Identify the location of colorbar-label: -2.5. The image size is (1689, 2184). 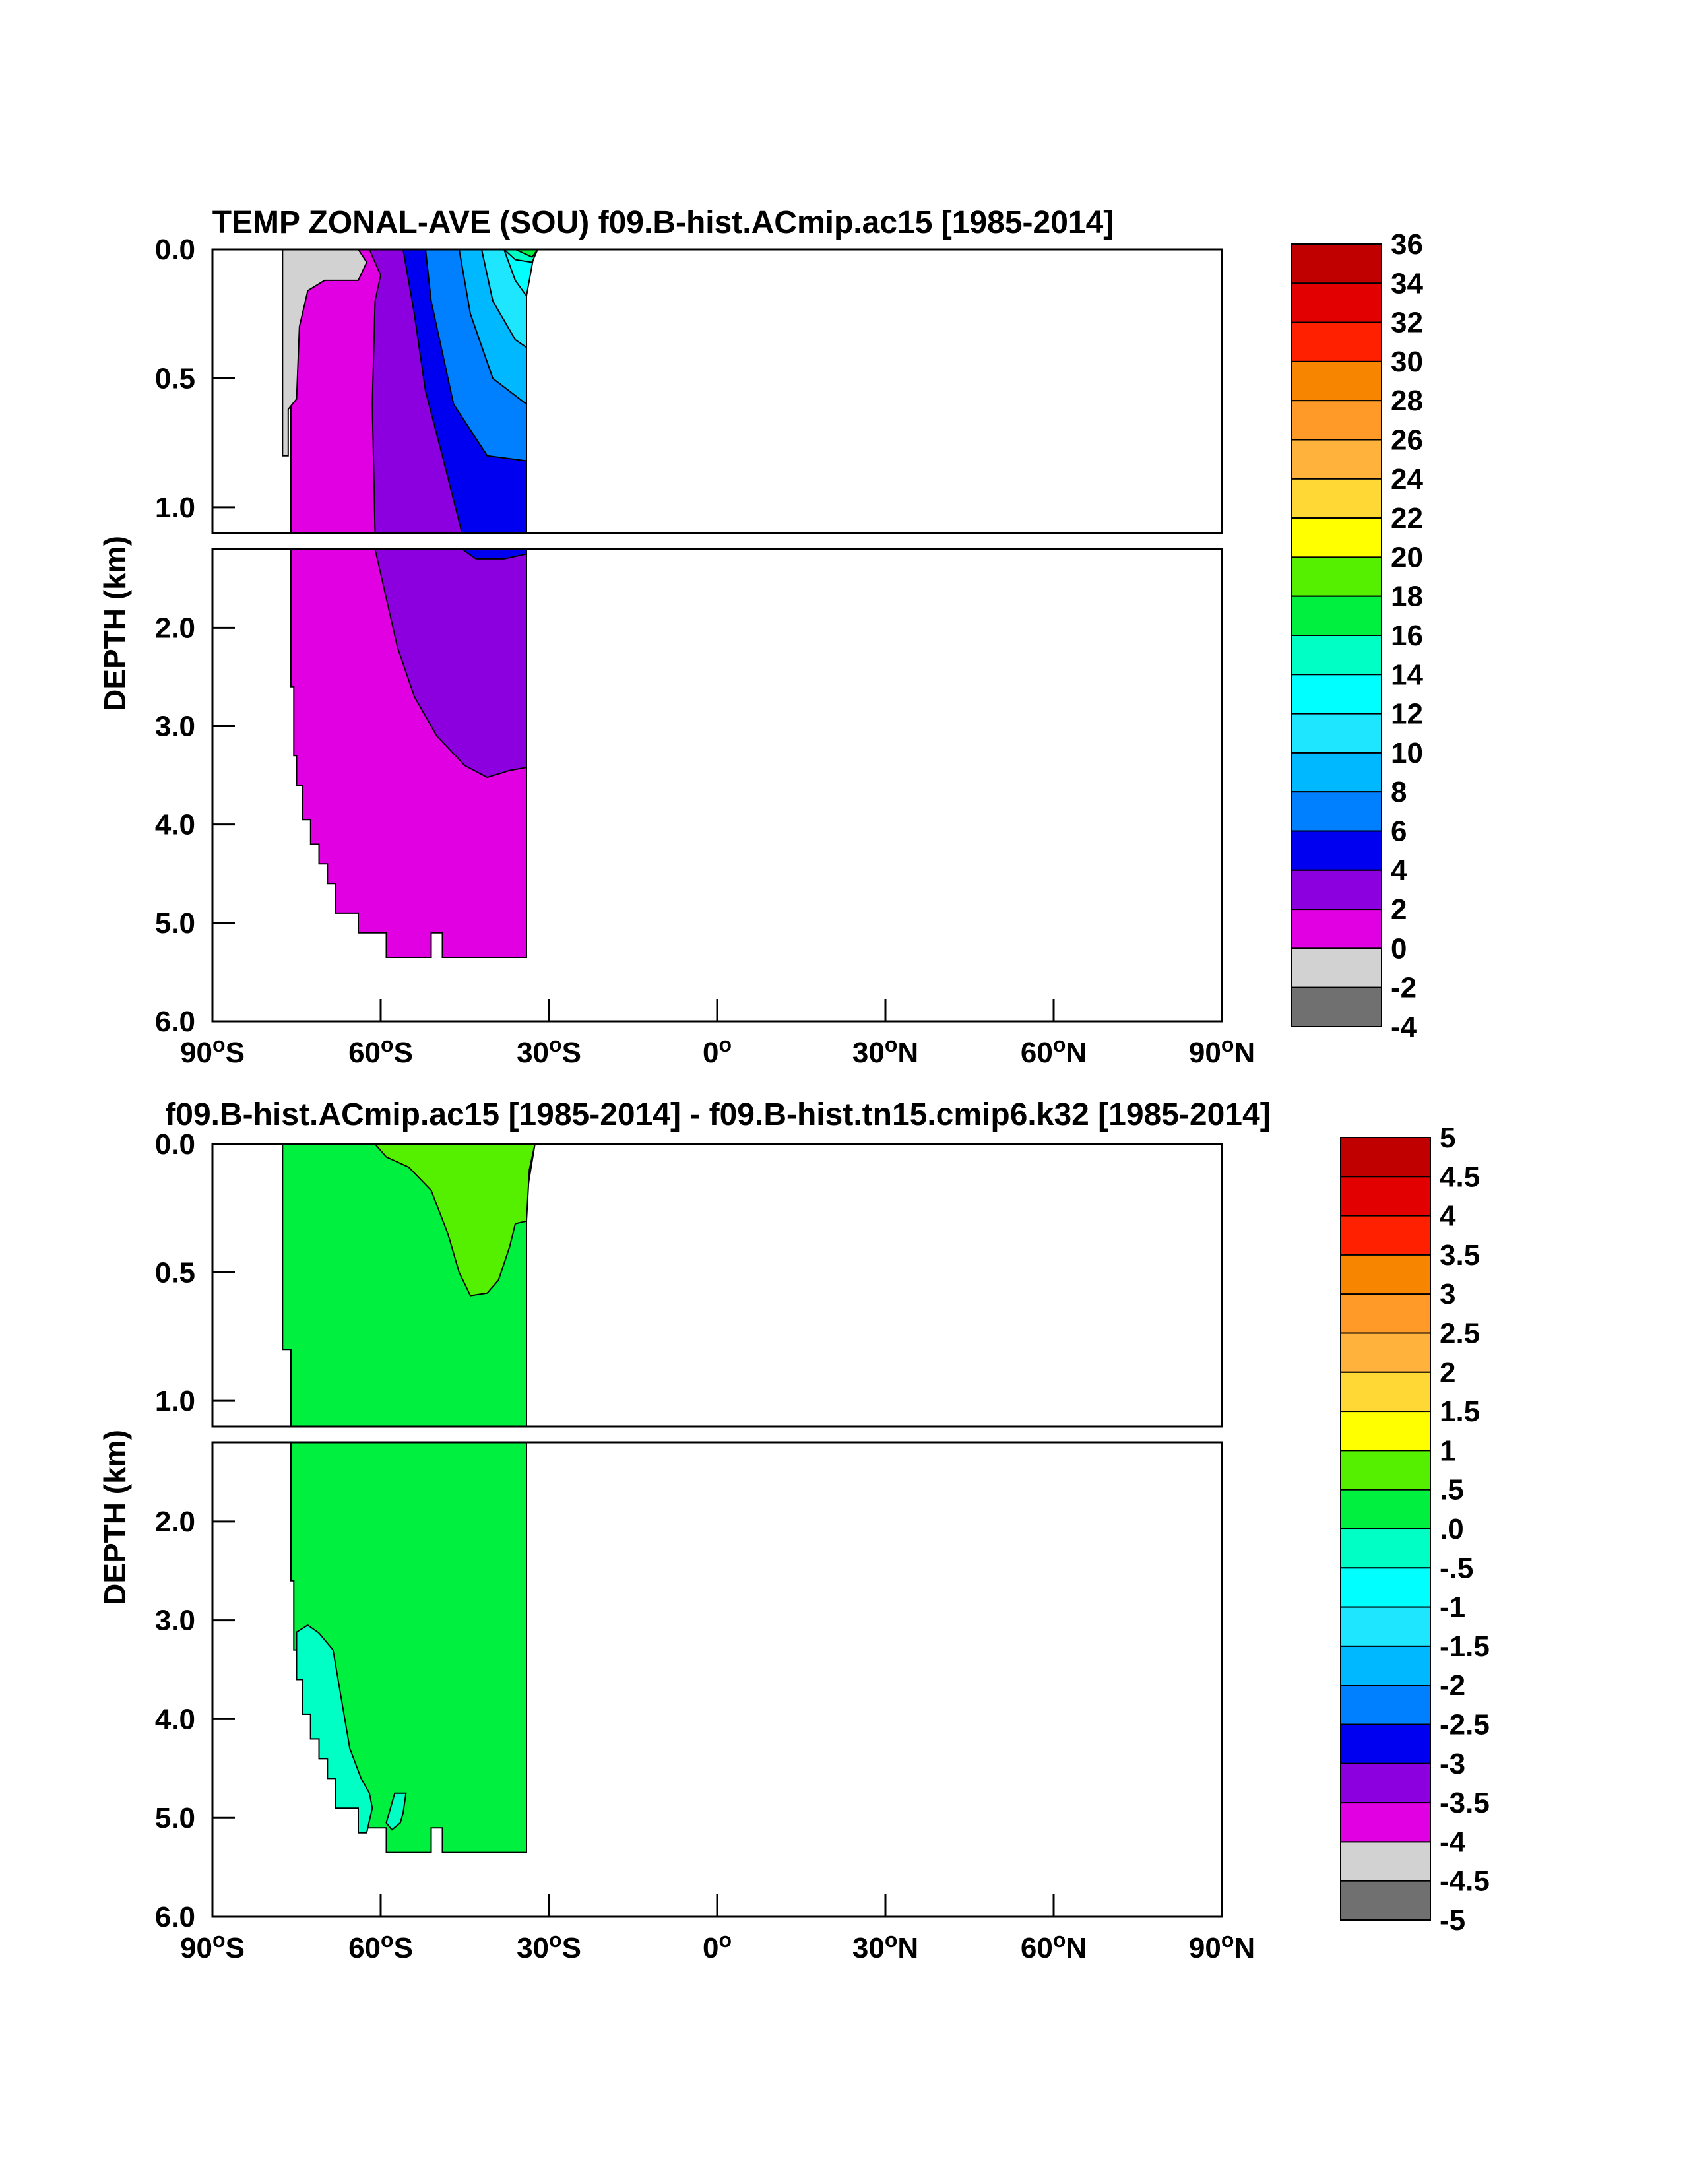
(1465, 1725).